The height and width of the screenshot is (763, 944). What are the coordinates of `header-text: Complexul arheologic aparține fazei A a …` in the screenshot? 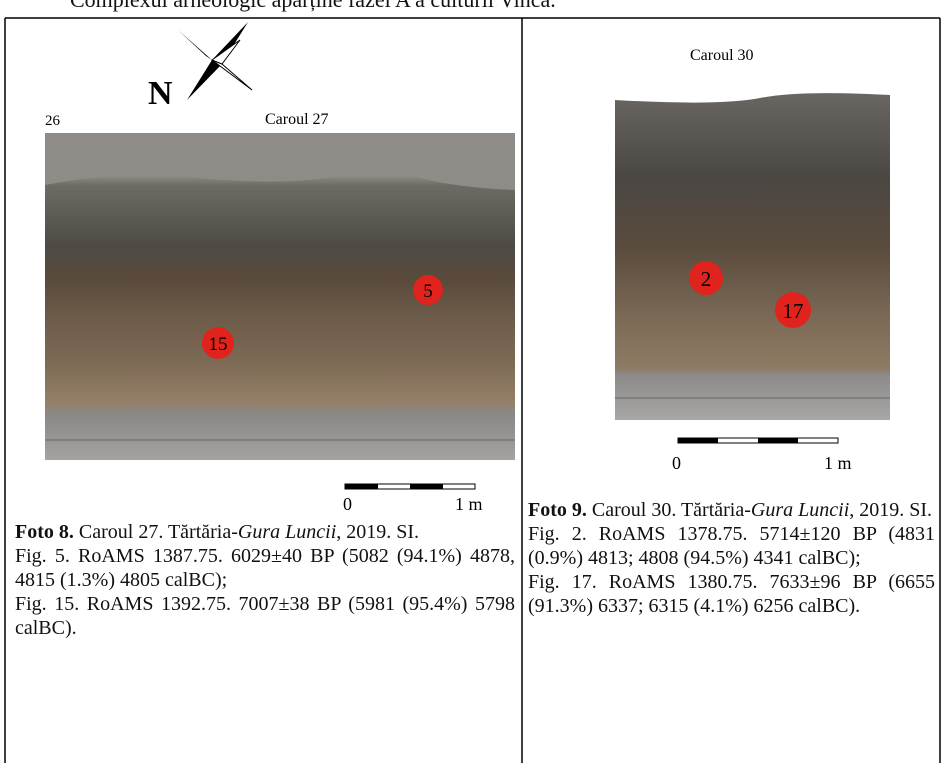 It's located at (313, 6).